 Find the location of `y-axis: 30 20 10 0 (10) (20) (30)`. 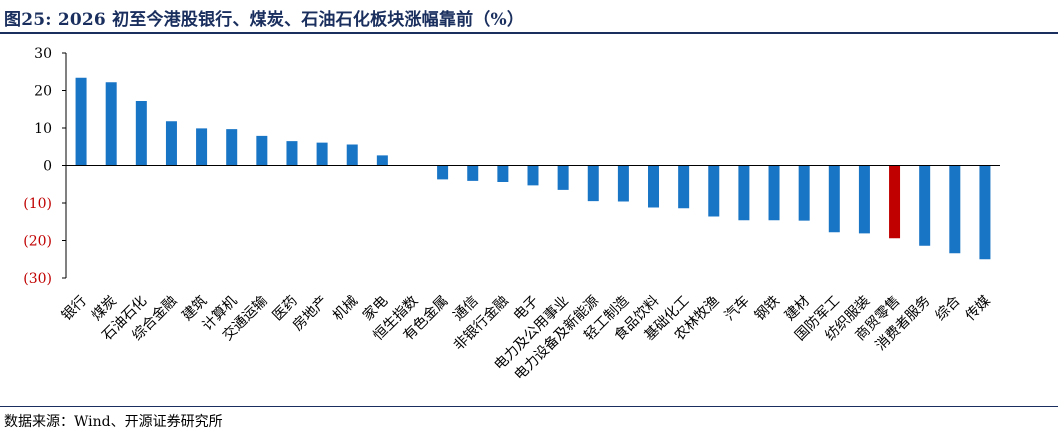

y-axis: 30 20 10 0 (10) (20) (30) is located at coordinates (45, 166).